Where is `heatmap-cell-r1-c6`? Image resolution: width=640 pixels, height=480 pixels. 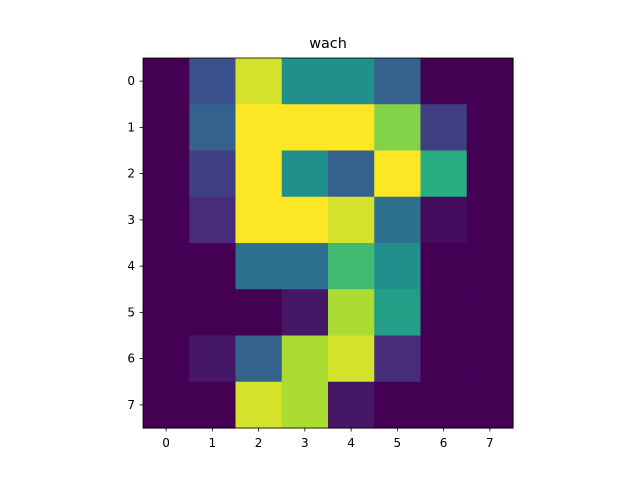 heatmap-cell-r1-c6 is located at coordinates (444, 128).